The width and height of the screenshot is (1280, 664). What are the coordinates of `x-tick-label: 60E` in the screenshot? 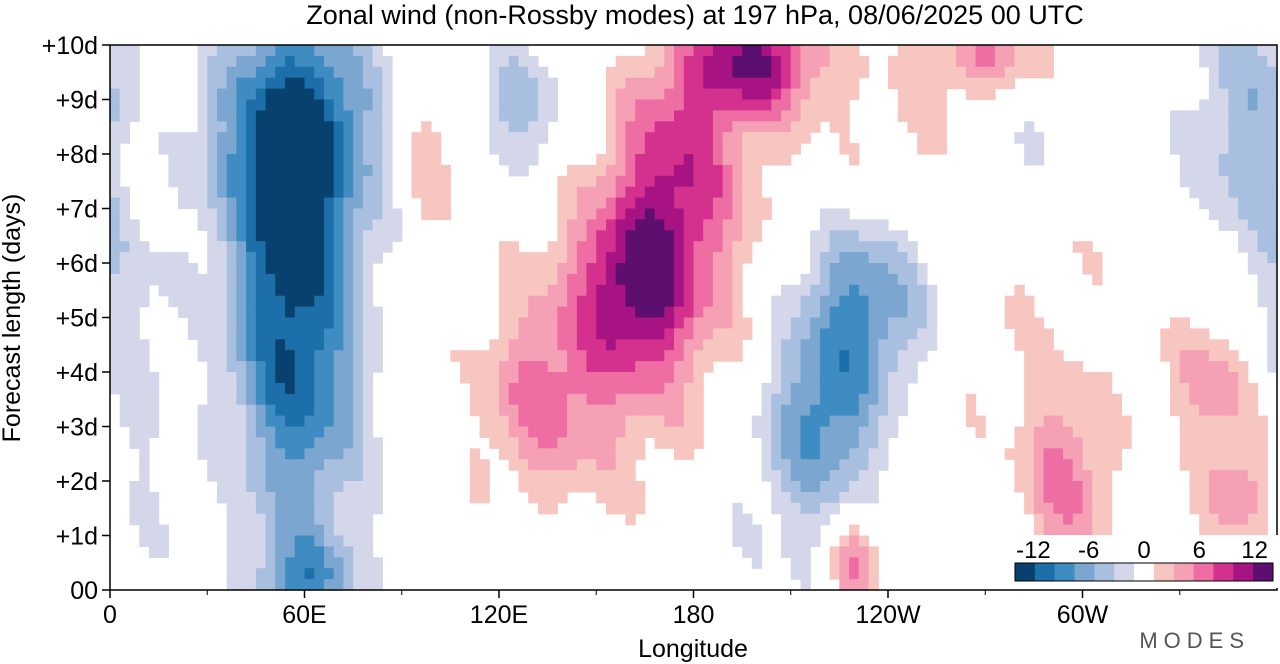 It's located at (304, 615).